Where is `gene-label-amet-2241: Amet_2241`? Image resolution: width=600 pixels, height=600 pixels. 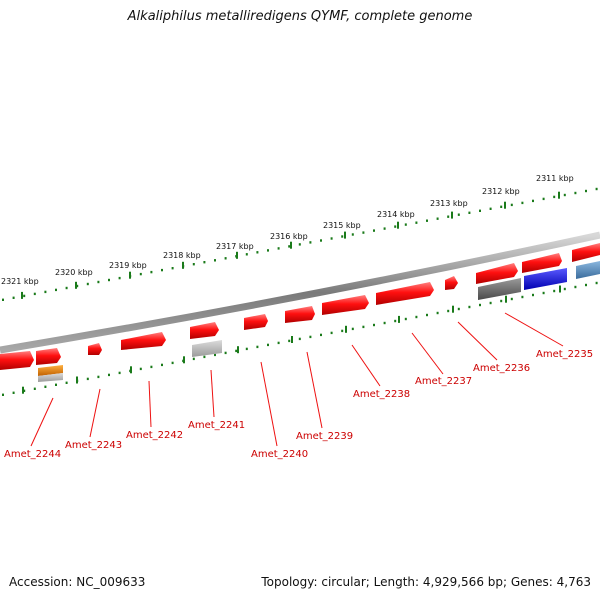 gene-label-amet-2241: Amet_2241 is located at coordinates (216, 425).